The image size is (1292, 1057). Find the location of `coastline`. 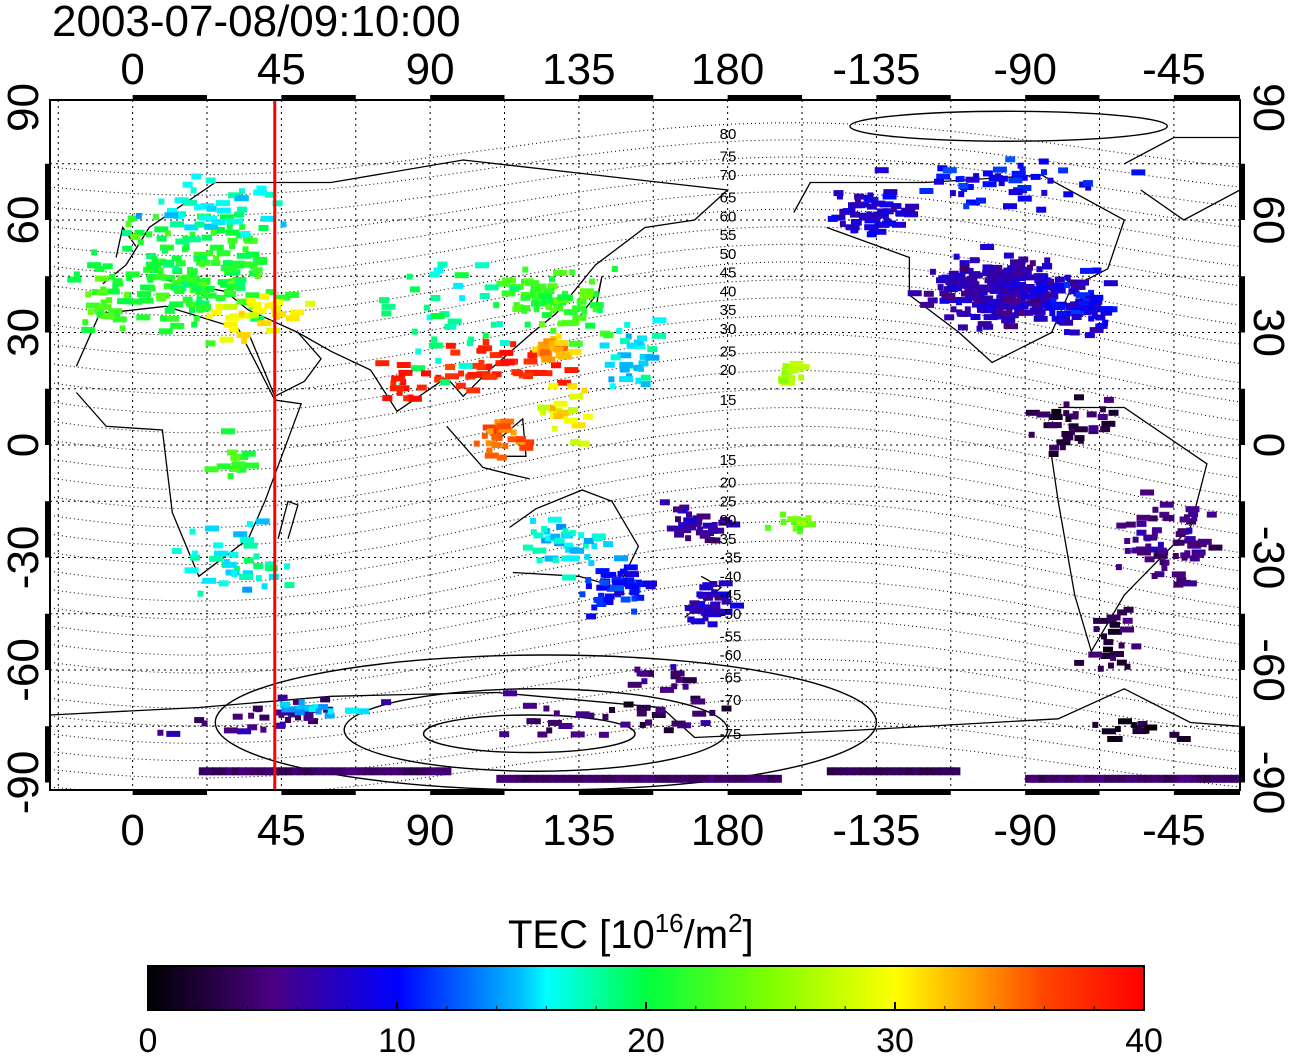

coastline is located at coordinates (284, 365).